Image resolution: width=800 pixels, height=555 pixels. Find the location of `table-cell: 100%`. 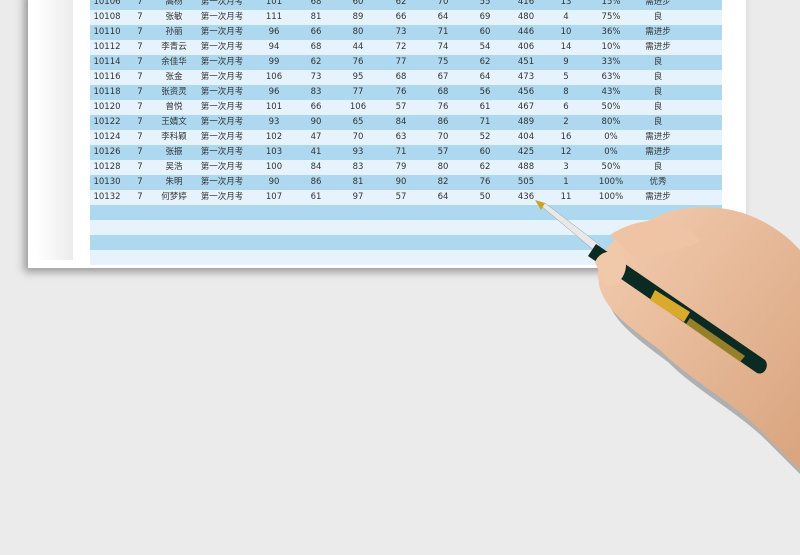

table-cell: 100% is located at coordinates (611, 197).